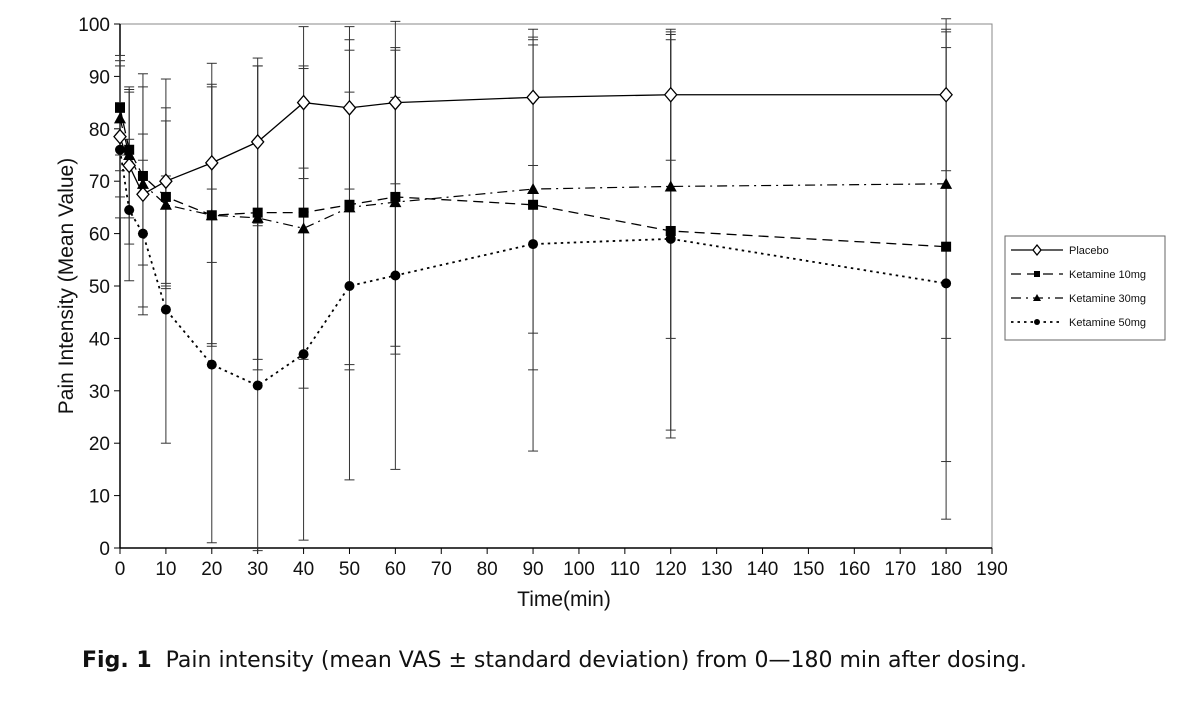  Describe the element at coordinates (854, 569) in the screenshot. I see `x-tick-label: 160` at that location.